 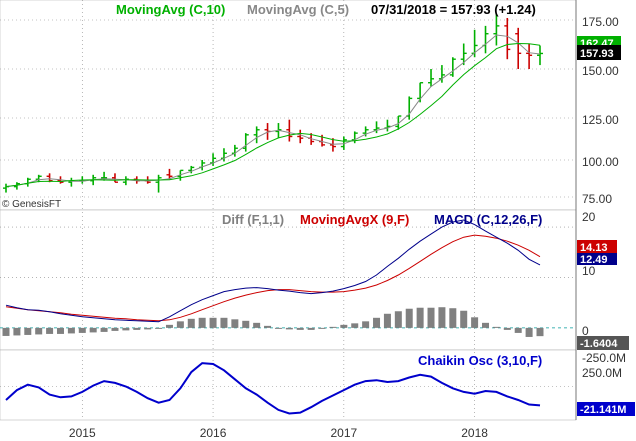 I want to click on signal-legend: MovingAvgX (9,F), so click(x=354, y=219).